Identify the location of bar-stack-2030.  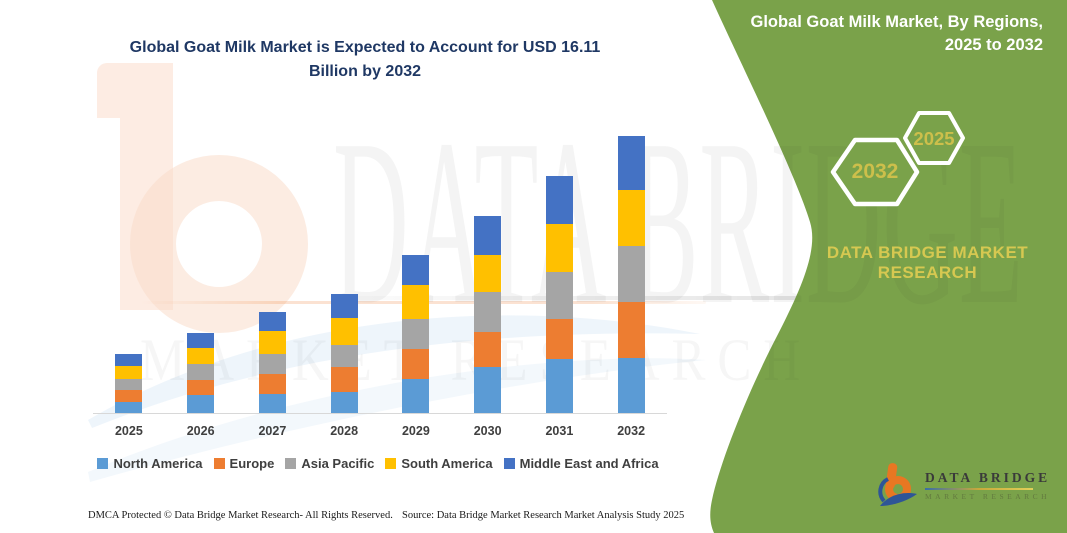
(488, 314).